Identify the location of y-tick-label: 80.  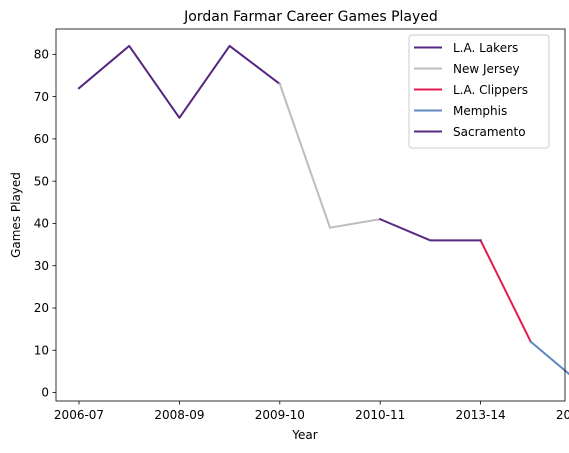
(41, 55).